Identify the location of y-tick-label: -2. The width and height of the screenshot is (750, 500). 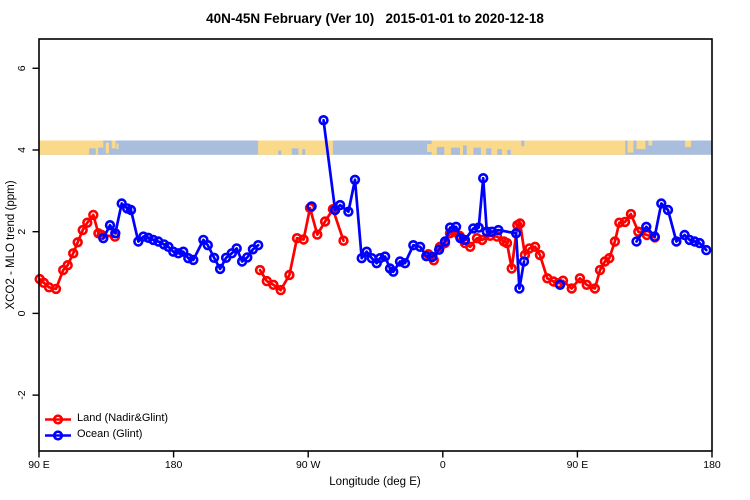
(22, 394).